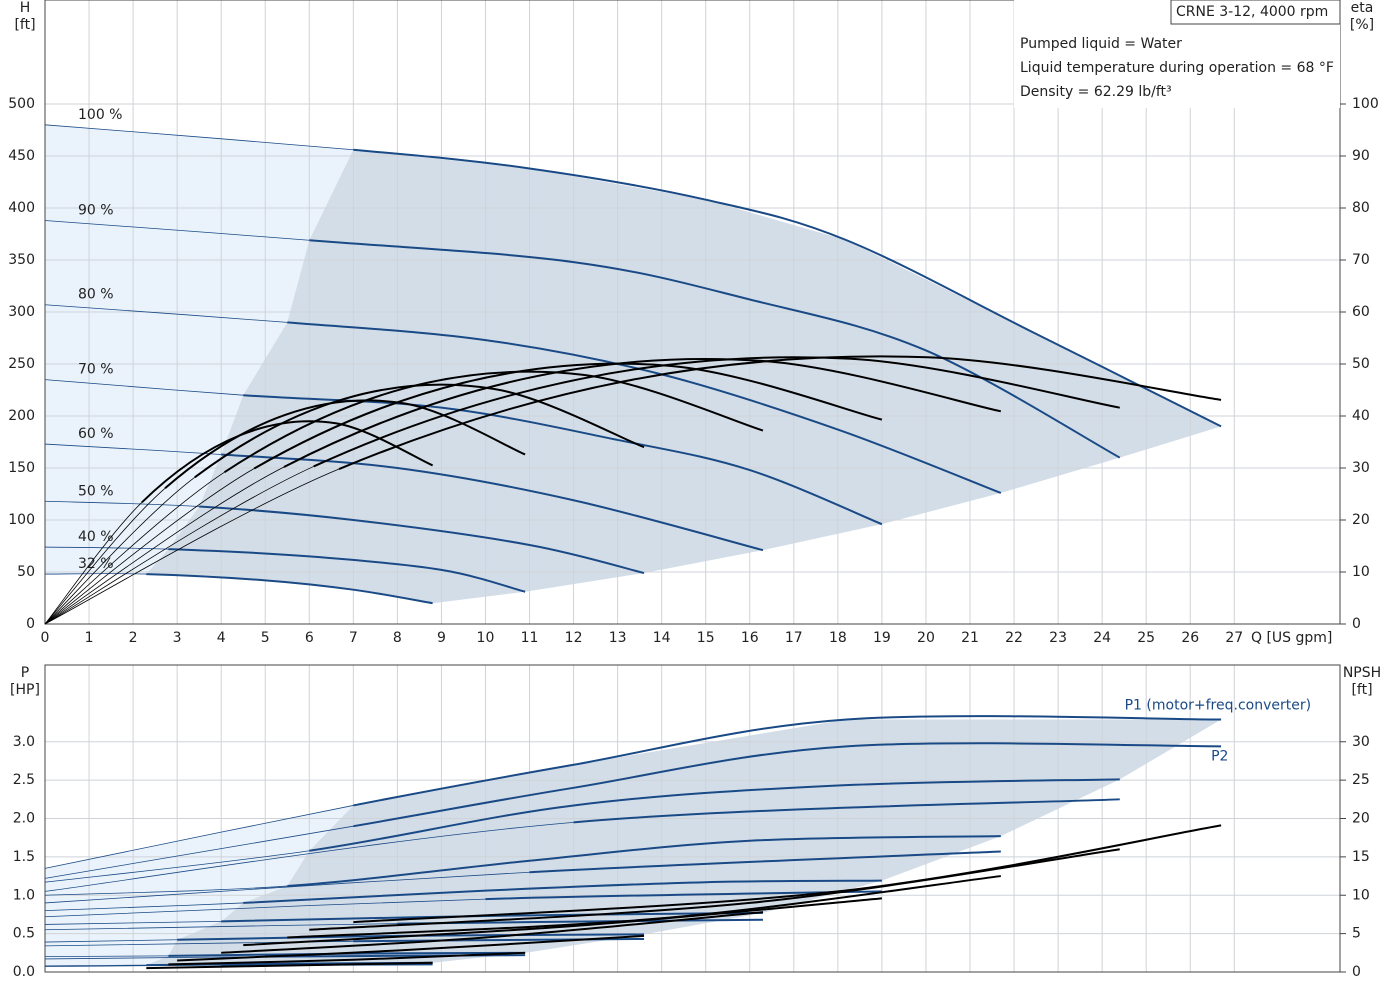  Describe the element at coordinates (177, 638) in the screenshot. I see `x-tick-label: 3` at that location.